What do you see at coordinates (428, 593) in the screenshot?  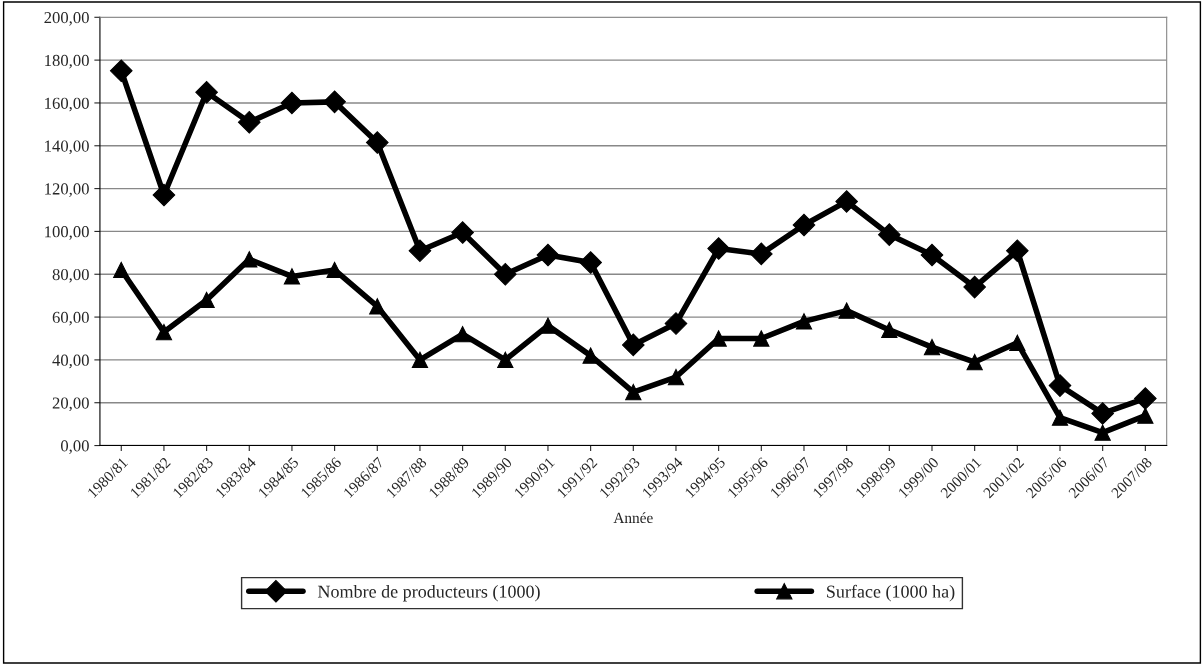 I see `legend-label: Nombre de producteurs (1000)` at bounding box center [428, 593].